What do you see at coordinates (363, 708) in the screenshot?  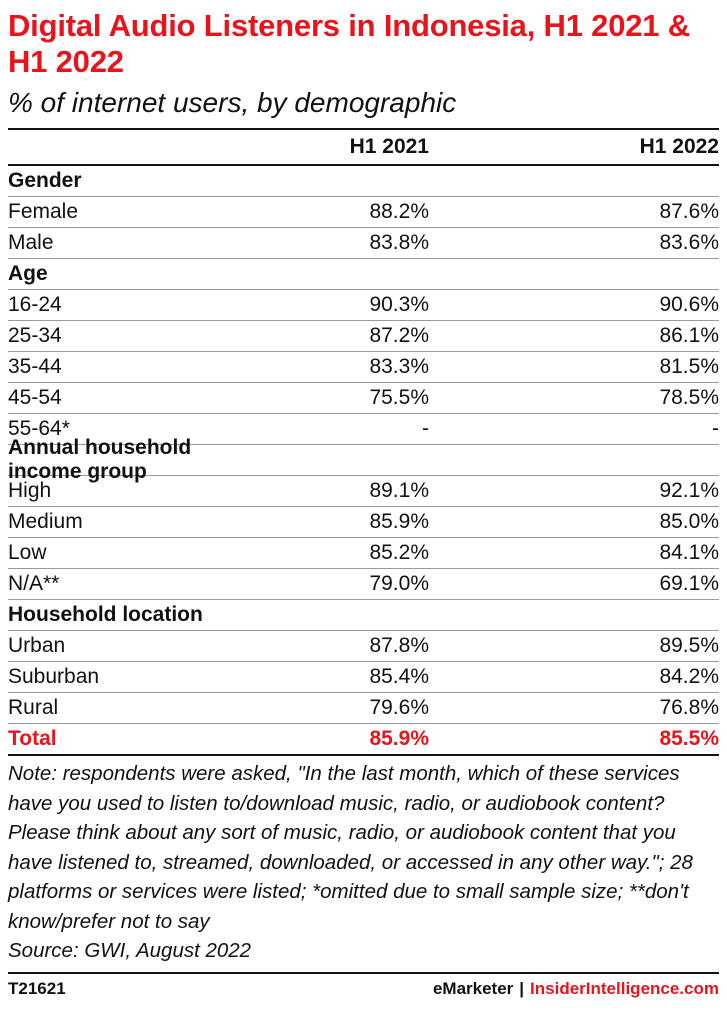 I see `table-row: Rural 79.6% 76.8%` at bounding box center [363, 708].